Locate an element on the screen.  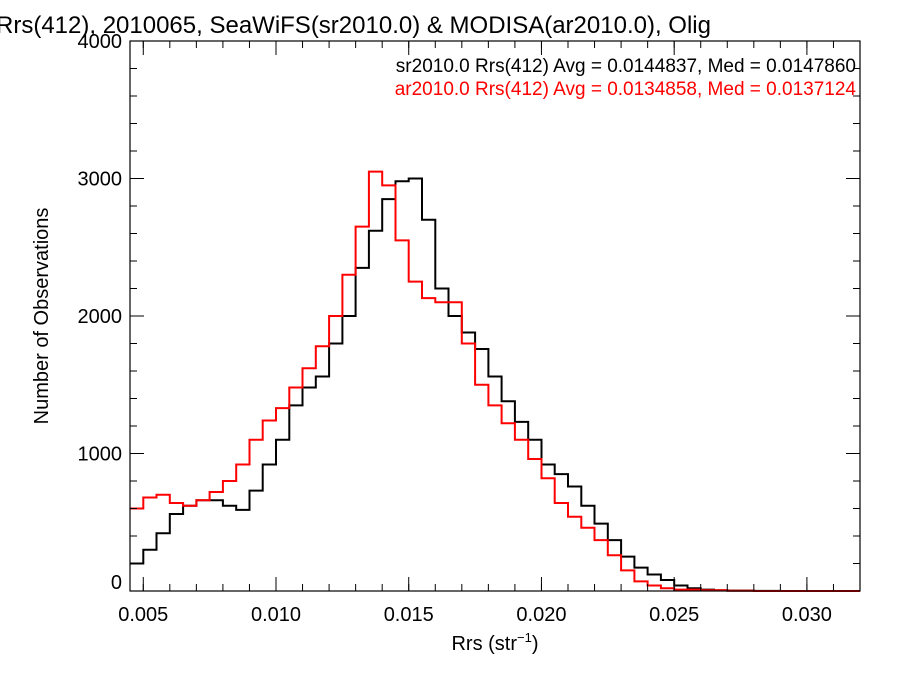
y-axis-label: Number of Observations is located at coordinates (42, 316).